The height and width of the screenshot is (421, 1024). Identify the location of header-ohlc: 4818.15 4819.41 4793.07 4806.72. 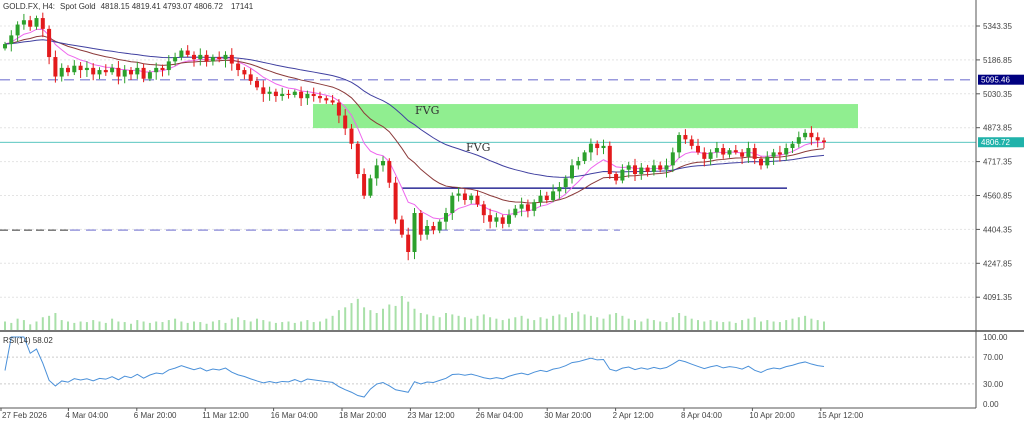
(162, 6).